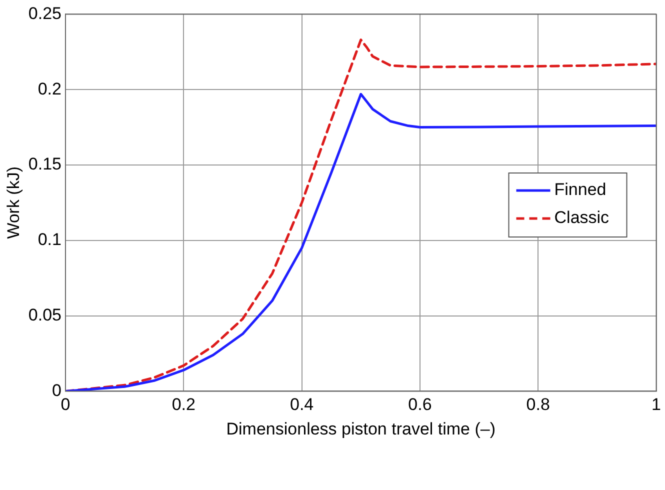 The width and height of the screenshot is (665, 490). I want to click on x-tick-label: 0.2, so click(184, 404).